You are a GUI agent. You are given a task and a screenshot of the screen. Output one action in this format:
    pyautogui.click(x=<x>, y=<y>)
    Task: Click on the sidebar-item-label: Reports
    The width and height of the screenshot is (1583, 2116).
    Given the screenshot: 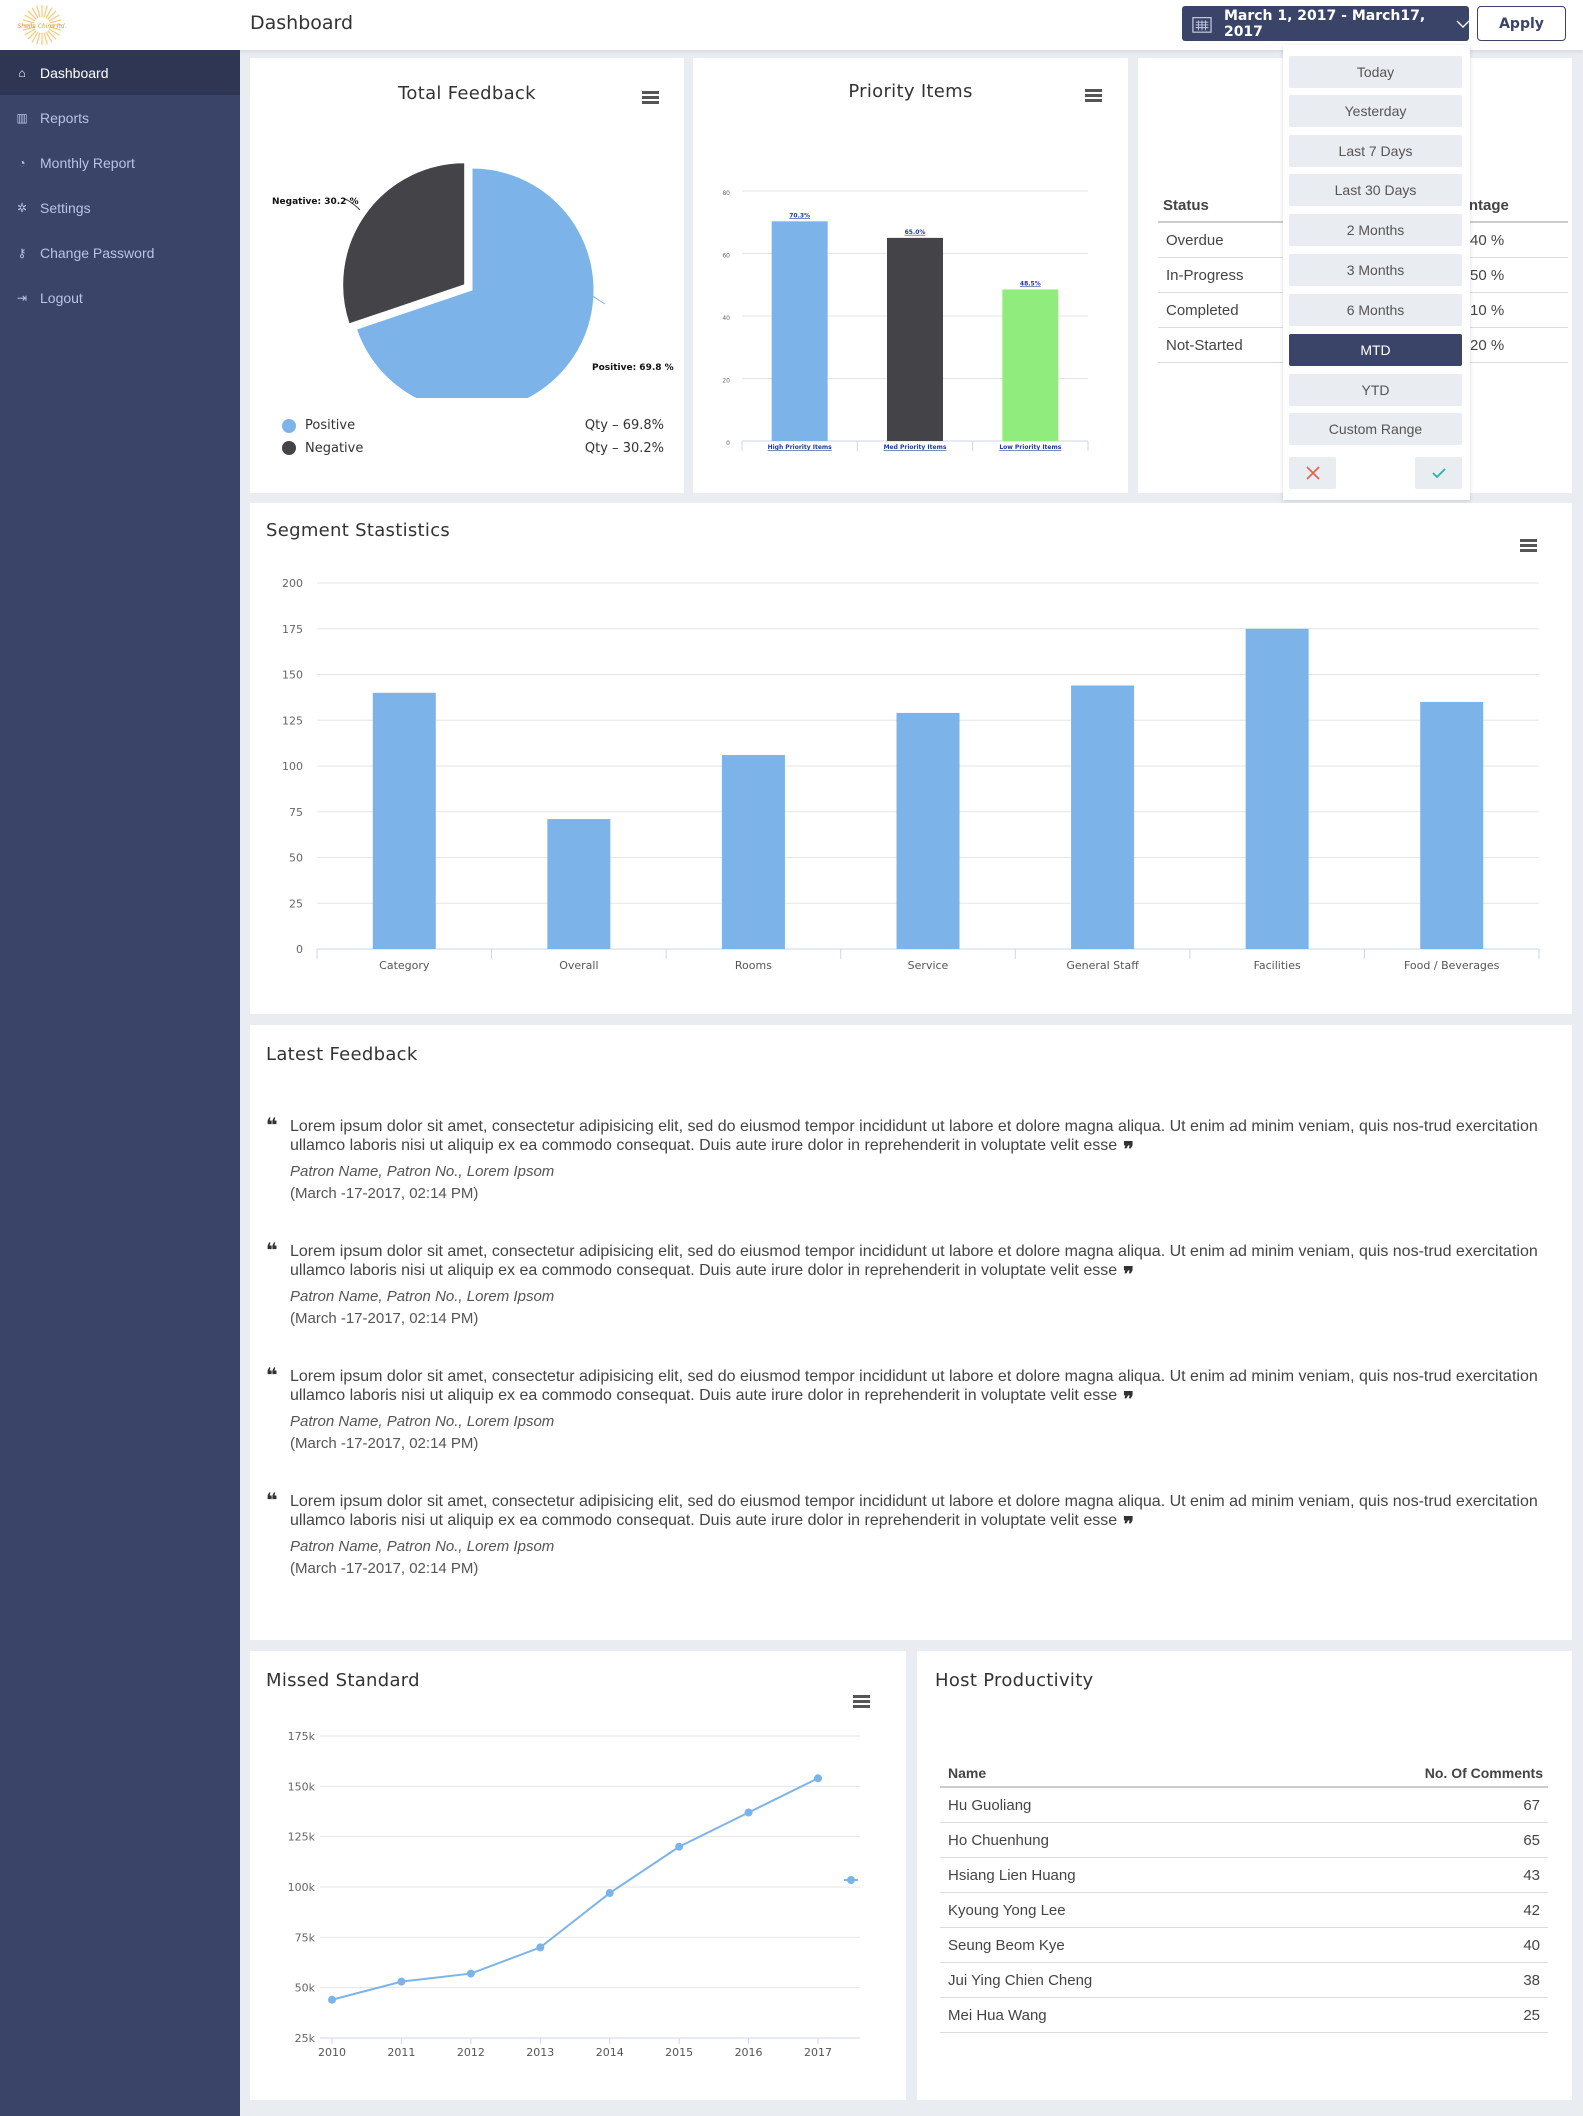 What is the action you would take?
    pyautogui.click(x=65, y=117)
    